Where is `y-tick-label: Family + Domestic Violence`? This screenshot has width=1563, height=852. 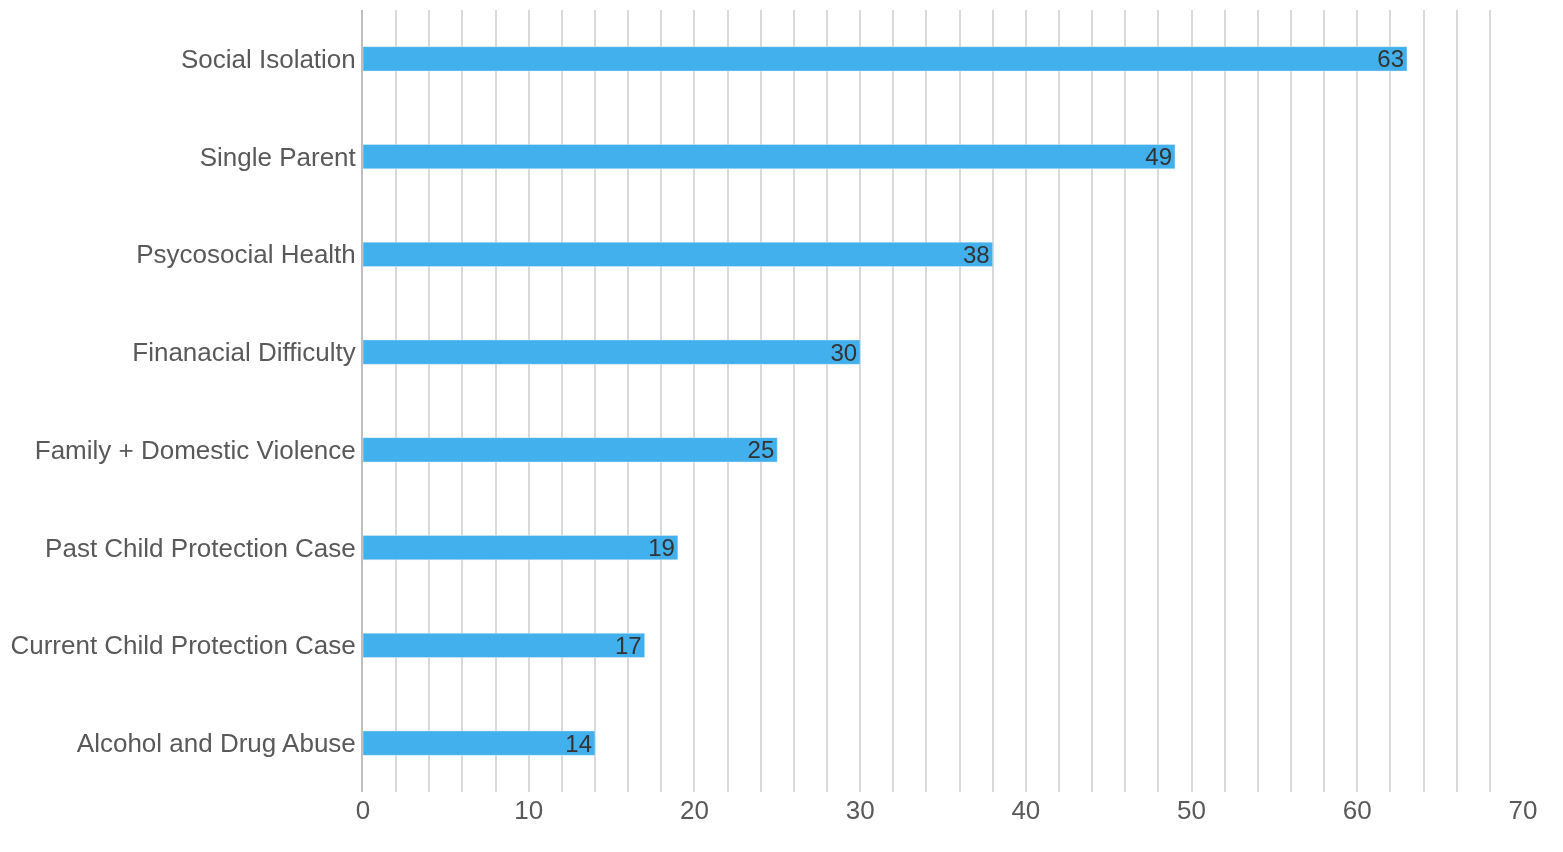
y-tick-label: Family + Domestic Violence is located at coordinates (195, 449).